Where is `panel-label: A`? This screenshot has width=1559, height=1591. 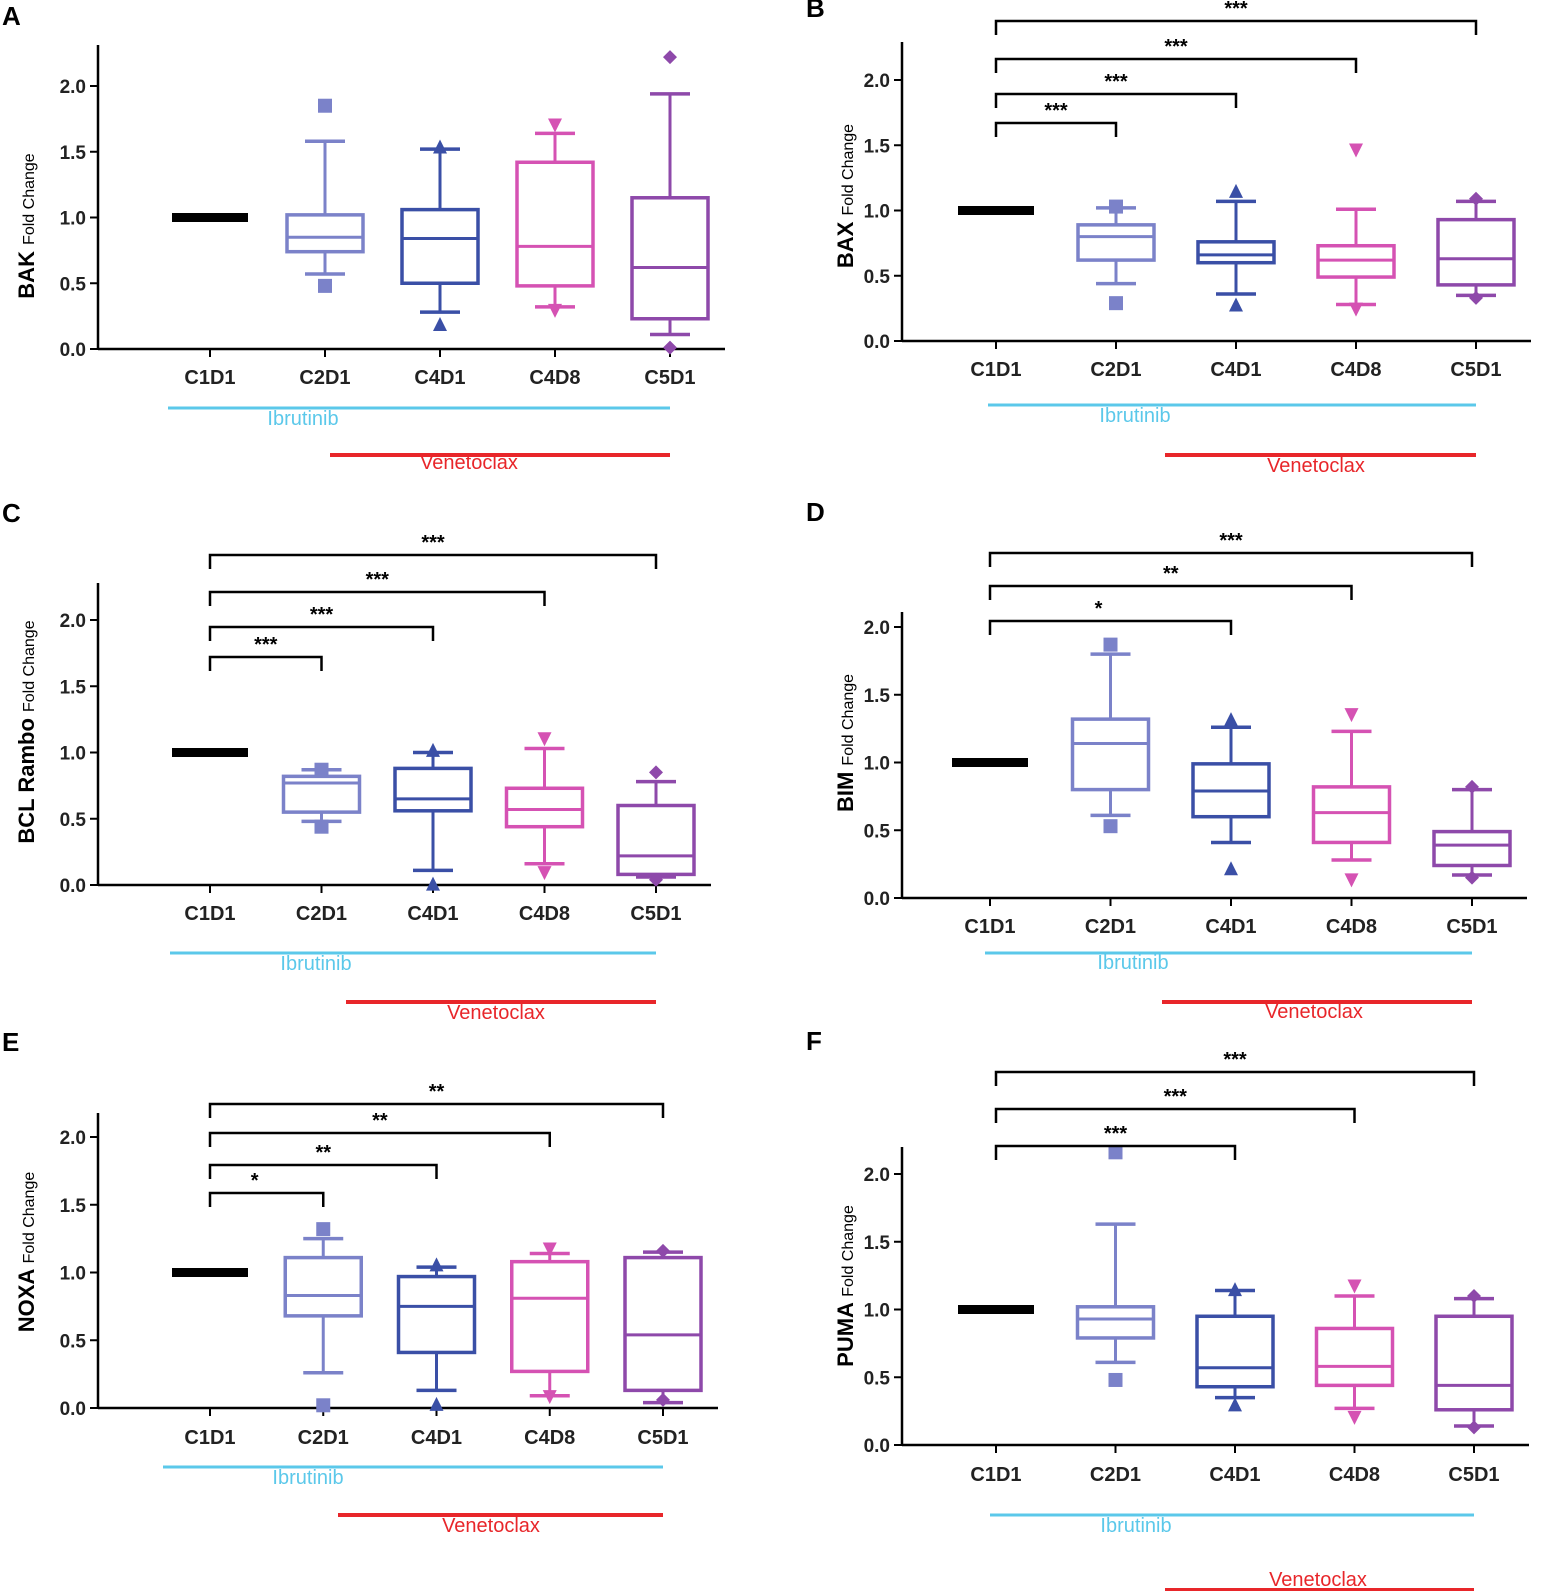 panel-label: A is located at coordinates (11, 16).